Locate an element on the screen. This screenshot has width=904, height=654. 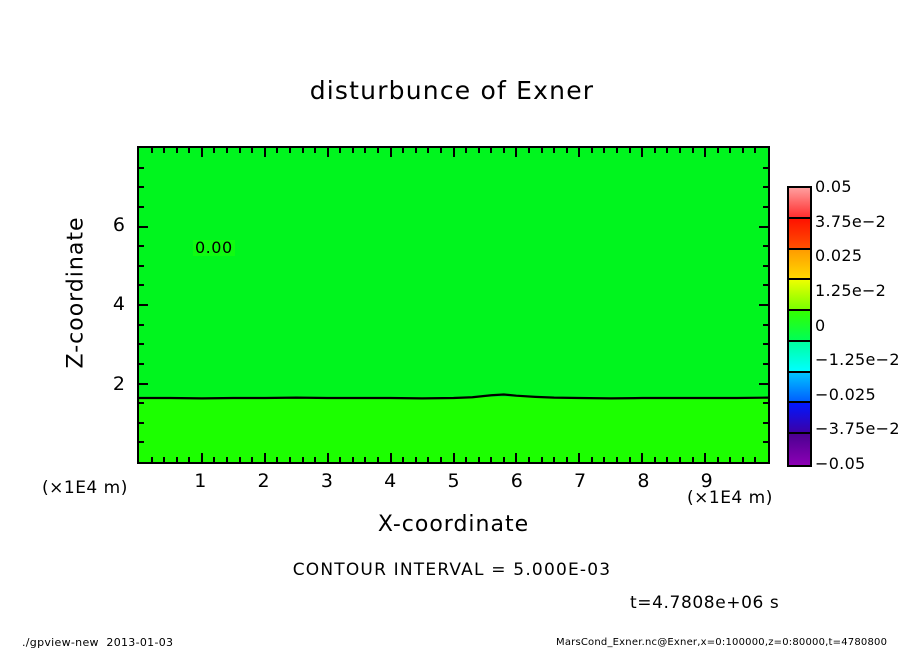
x-tick-label: 9 is located at coordinates (706, 481).